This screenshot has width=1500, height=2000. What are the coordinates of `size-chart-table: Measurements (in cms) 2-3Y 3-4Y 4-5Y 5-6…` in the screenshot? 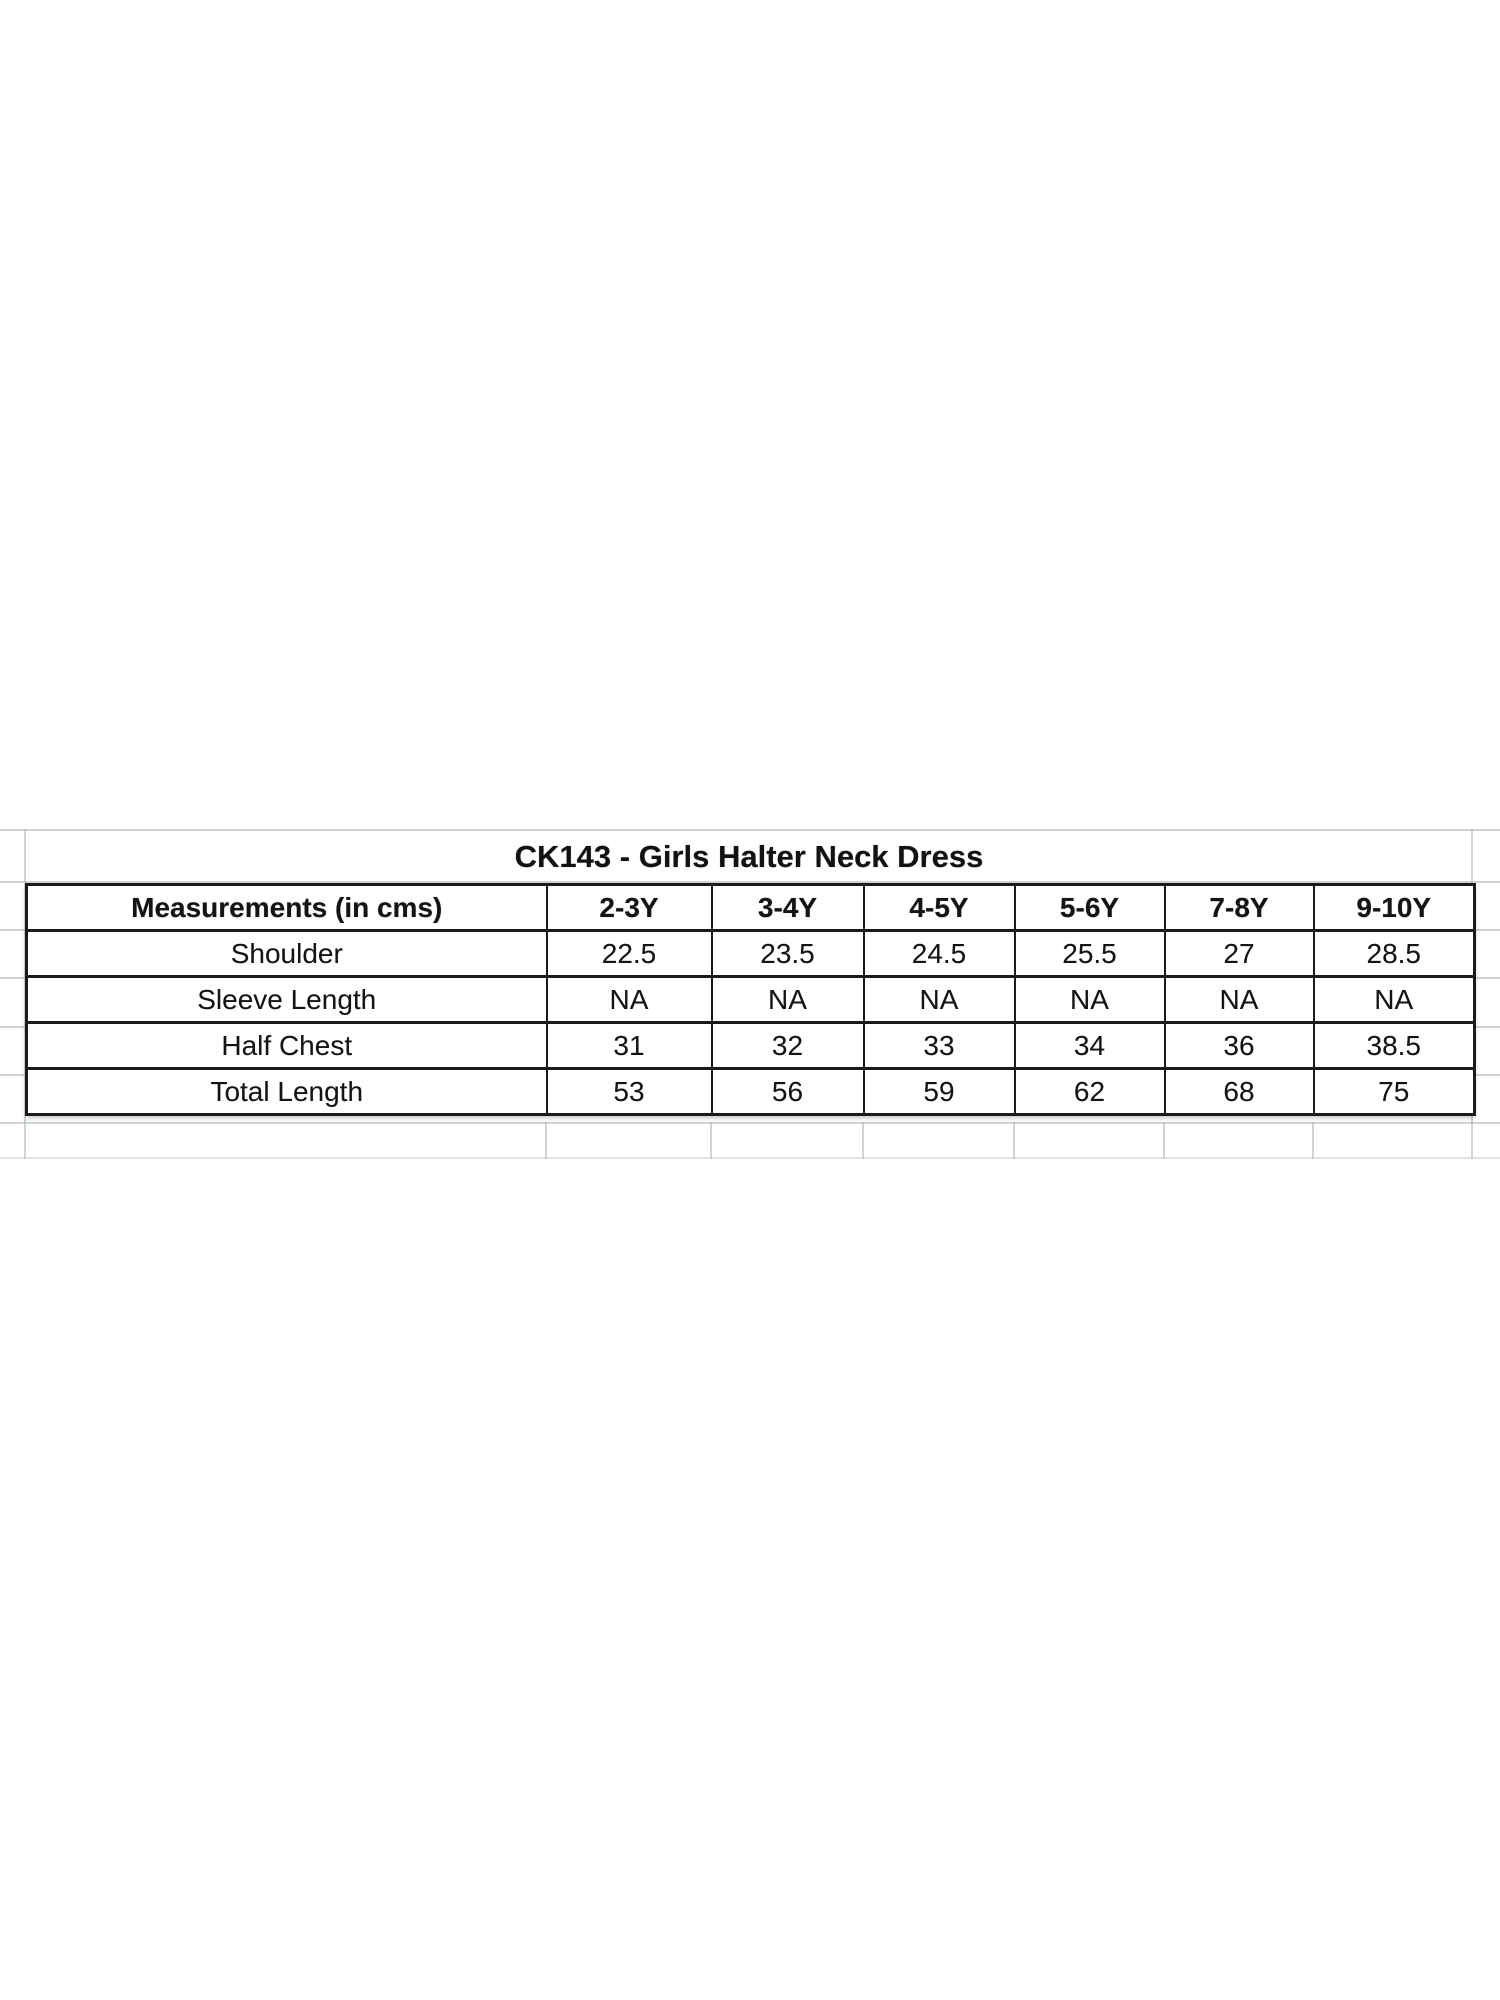 It's located at (750, 999).